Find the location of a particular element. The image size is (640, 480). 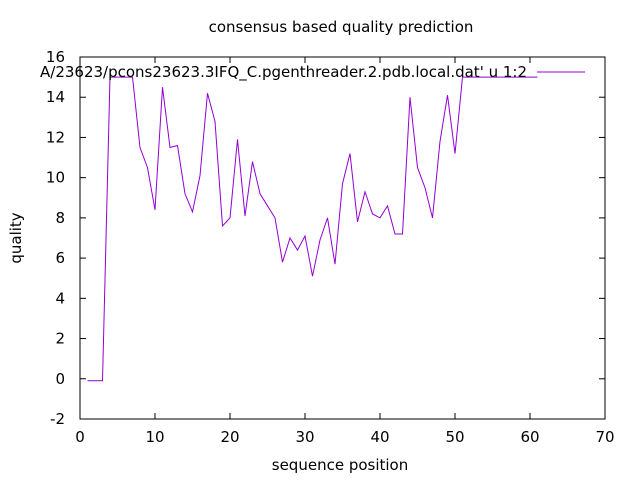

y-tick-label: 6 is located at coordinates (60, 258).